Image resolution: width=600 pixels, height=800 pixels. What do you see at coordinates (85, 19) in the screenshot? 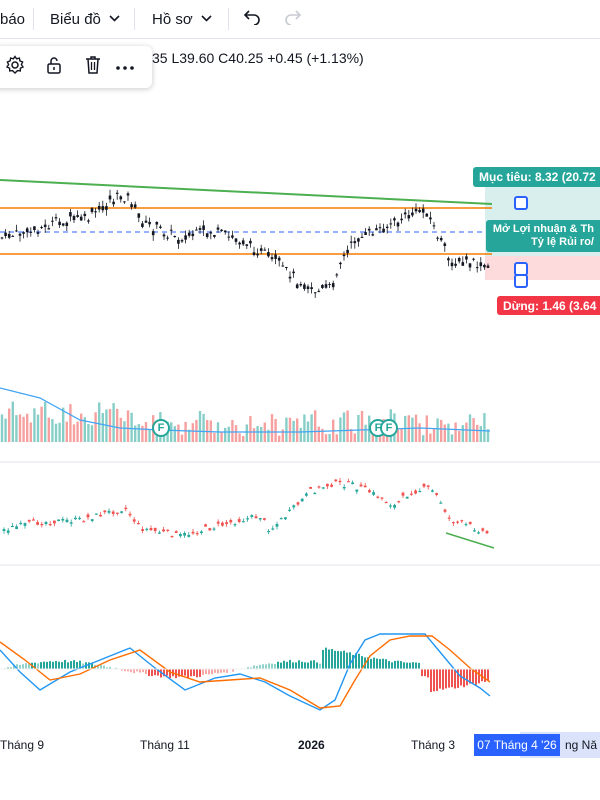
I see `chart-menu-button: Biểu đồ` at bounding box center [85, 19].